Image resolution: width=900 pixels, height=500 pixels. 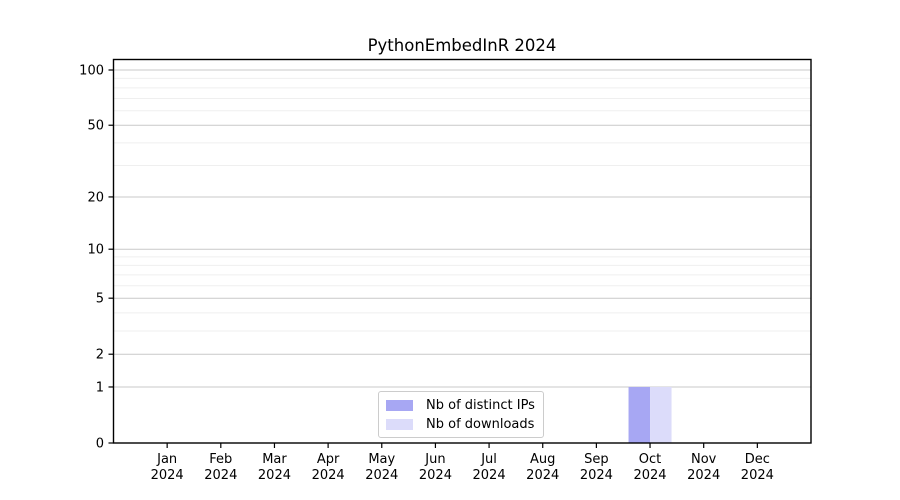 I want to click on y-tick-label: 0, so click(x=100, y=444).